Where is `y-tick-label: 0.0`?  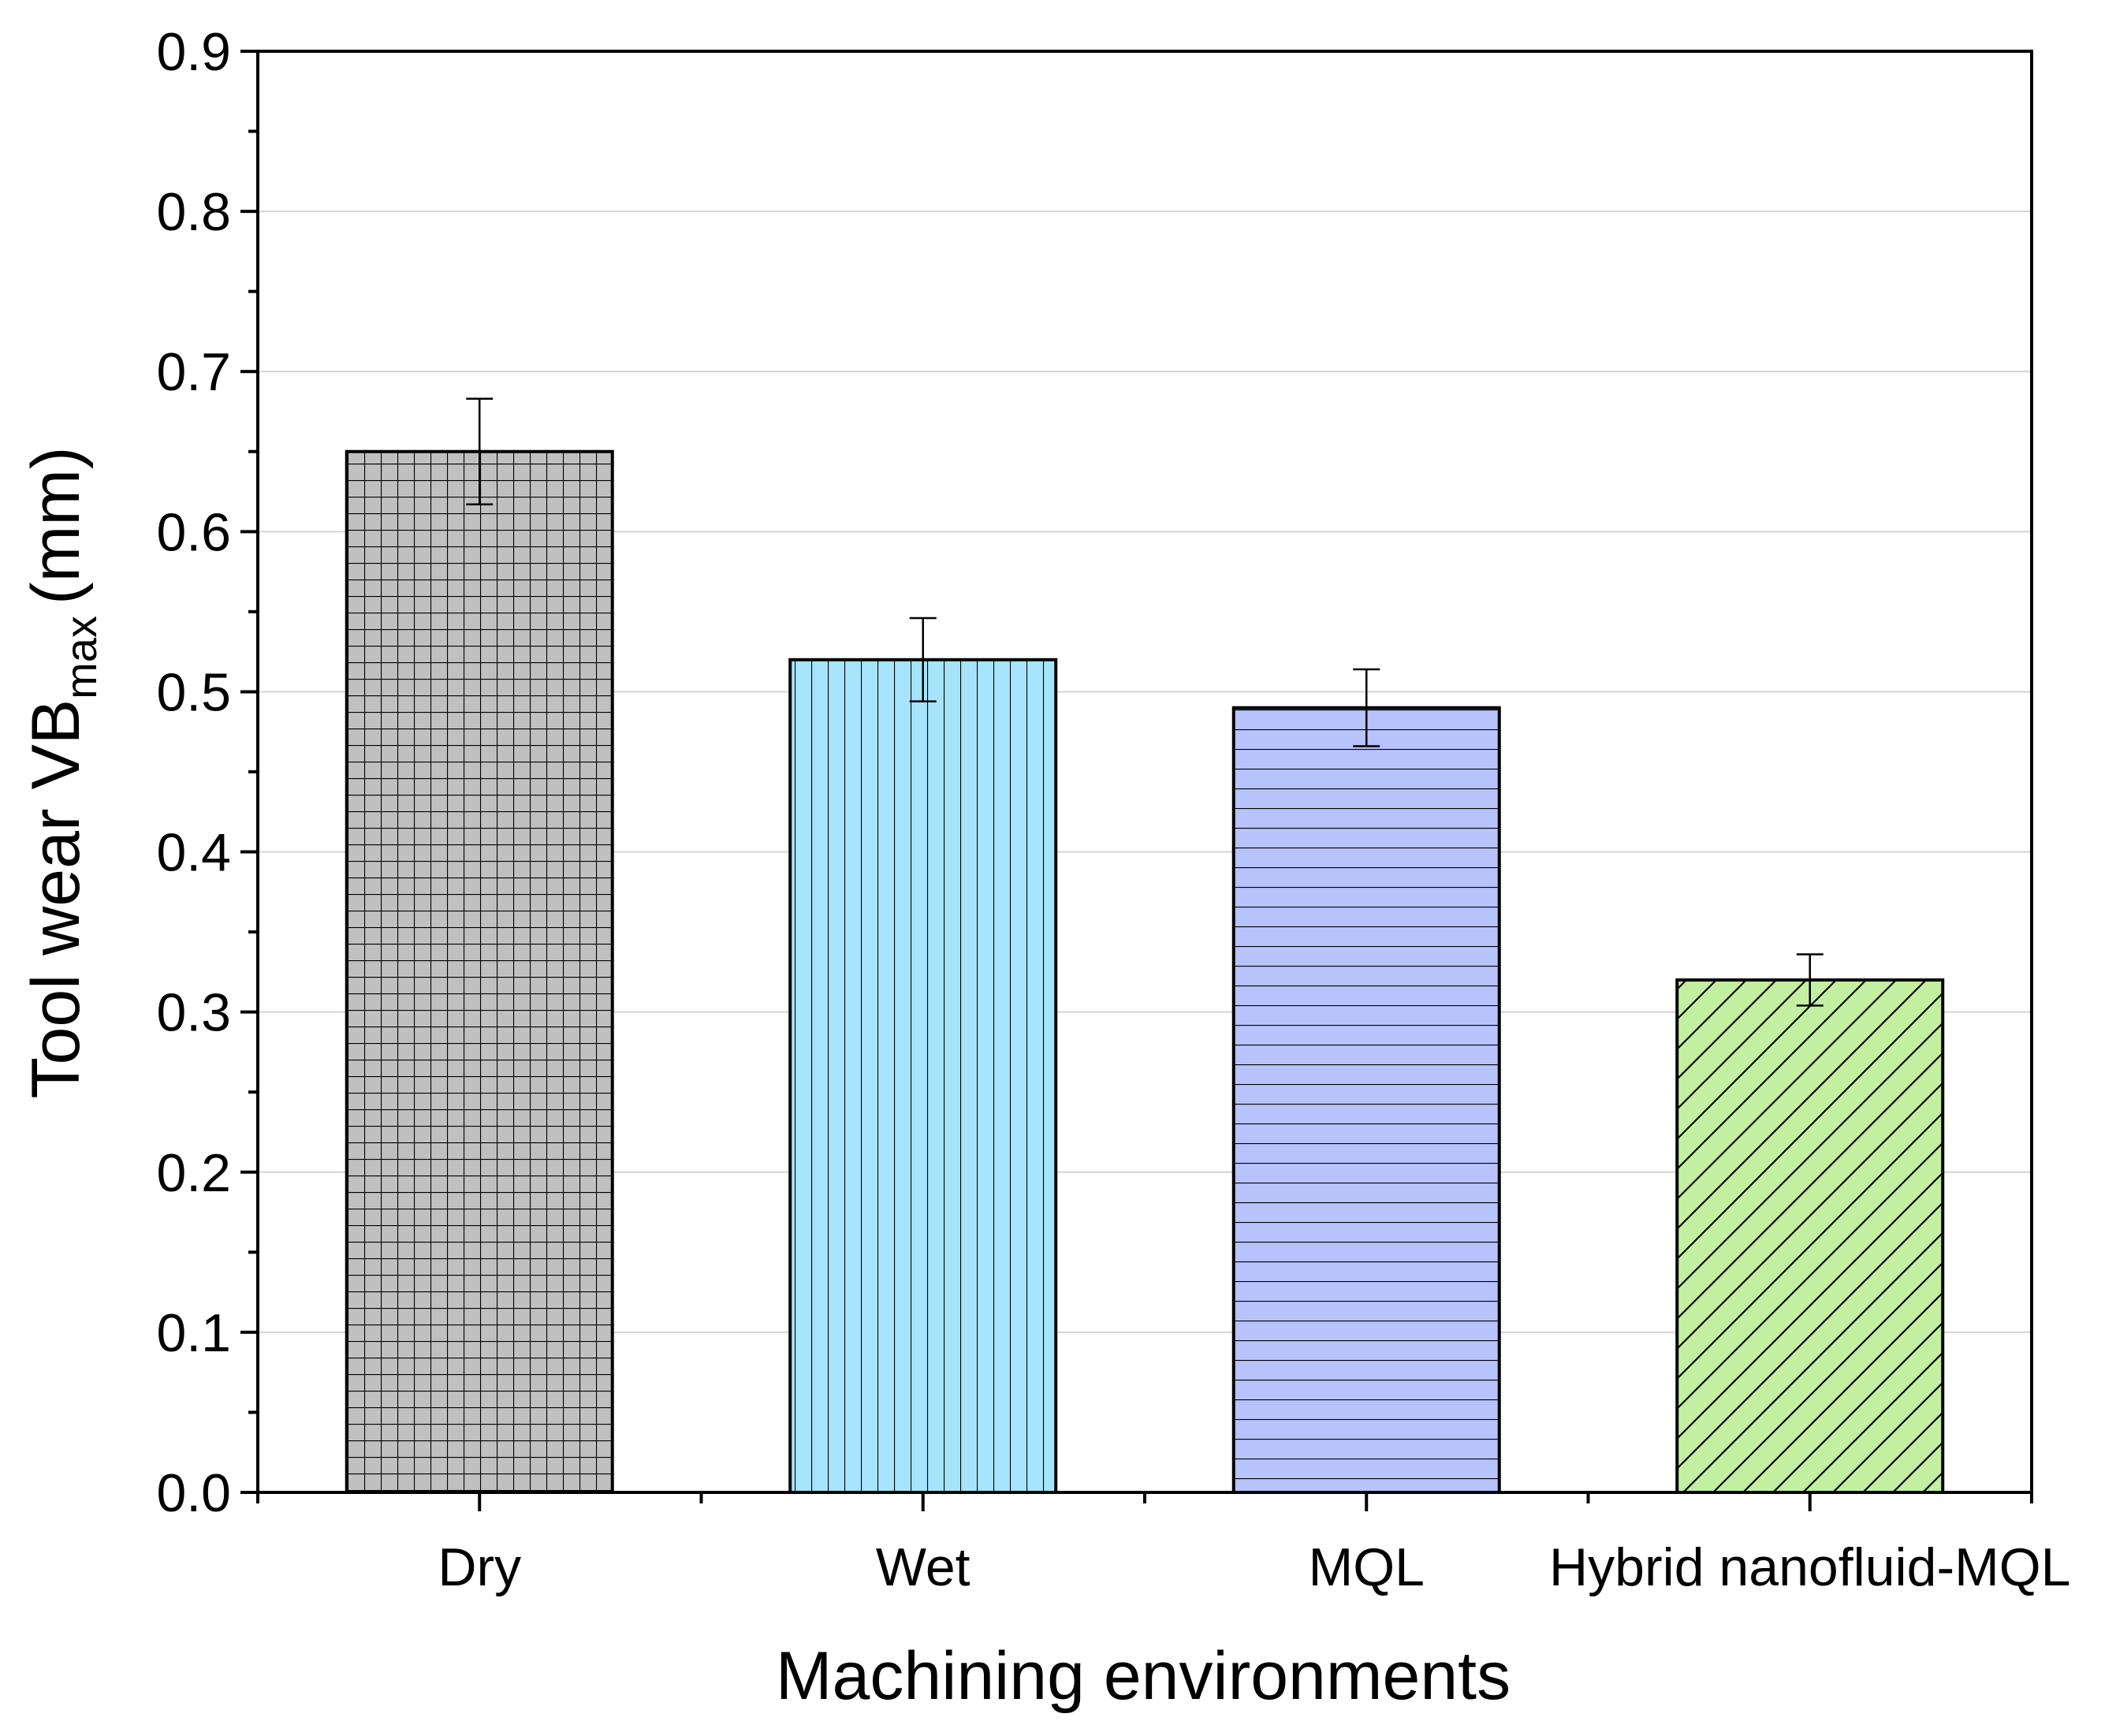
y-tick-label: 0.0 is located at coordinates (193, 1493).